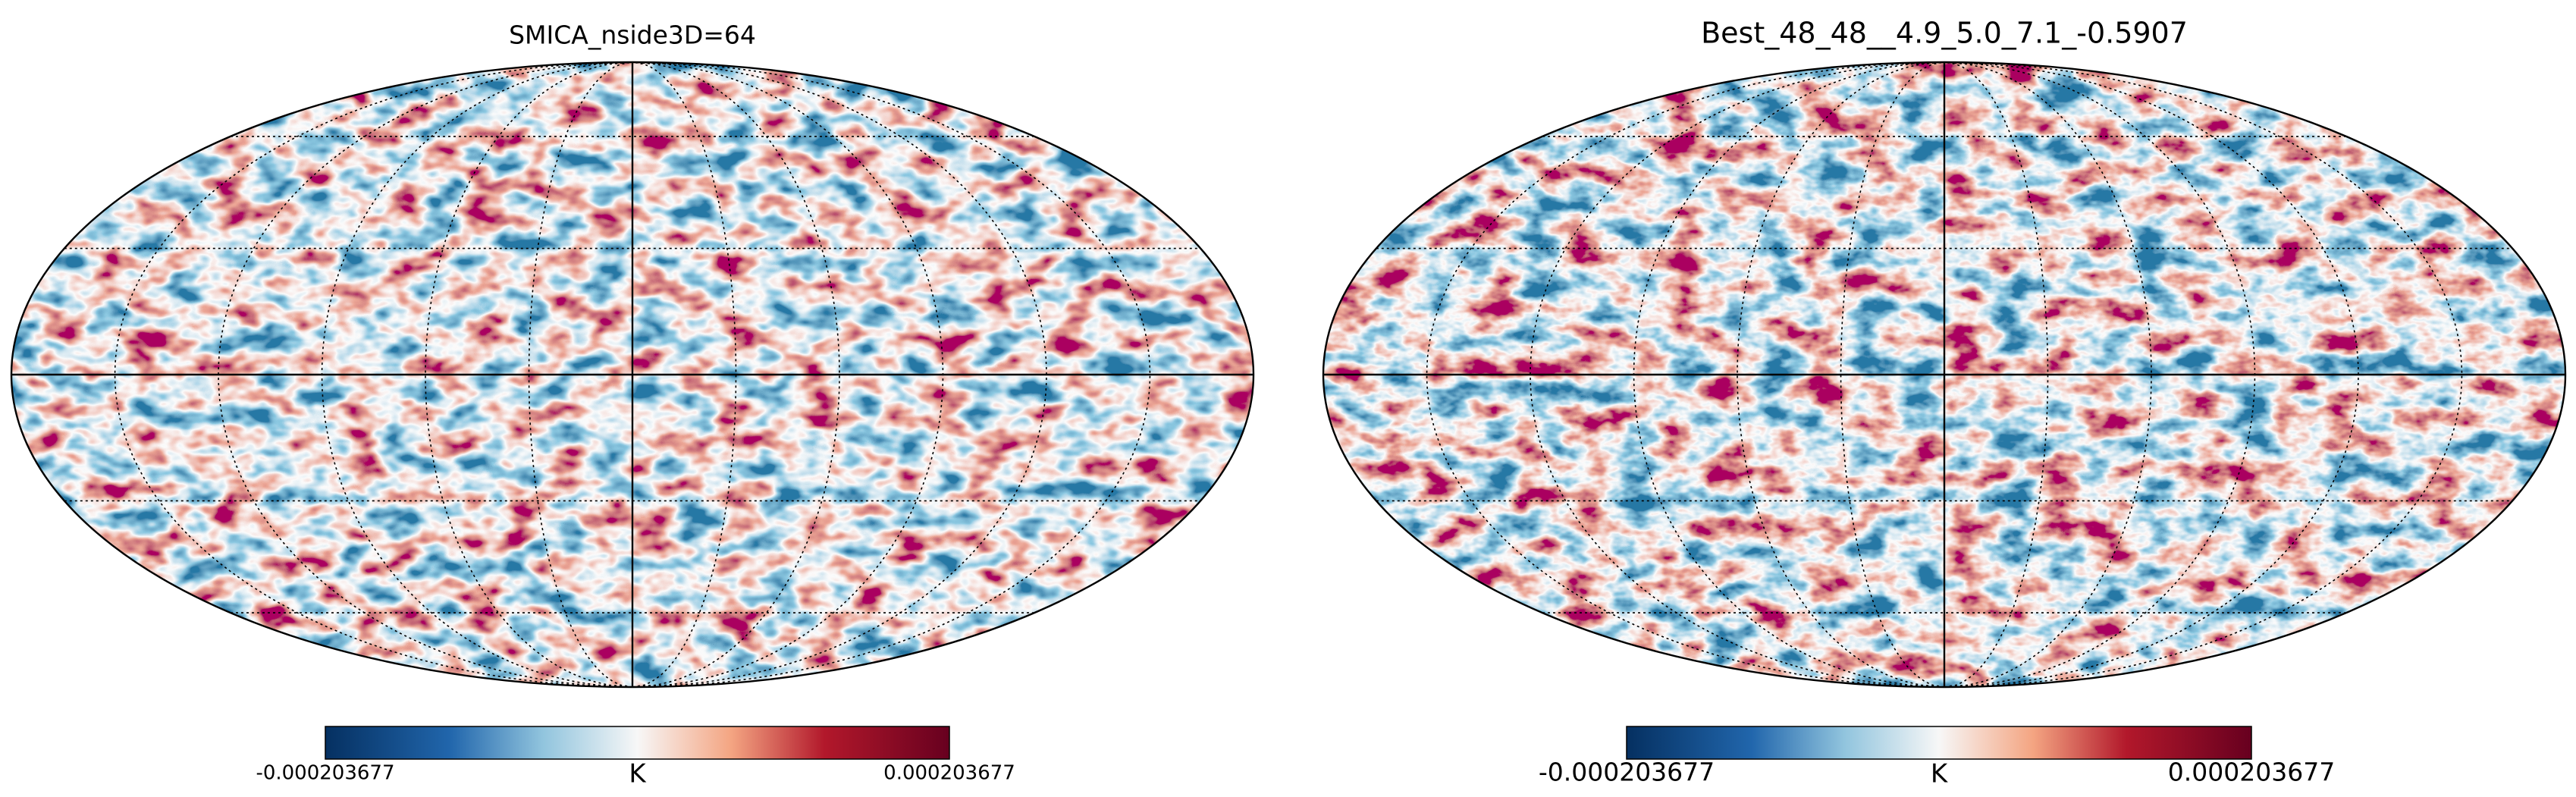  What do you see at coordinates (1944, 33) in the screenshot?
I see `map-title: Best_48_48__4.9_5.0_7.1_-0.5907` at bounding box center [1944, 33].